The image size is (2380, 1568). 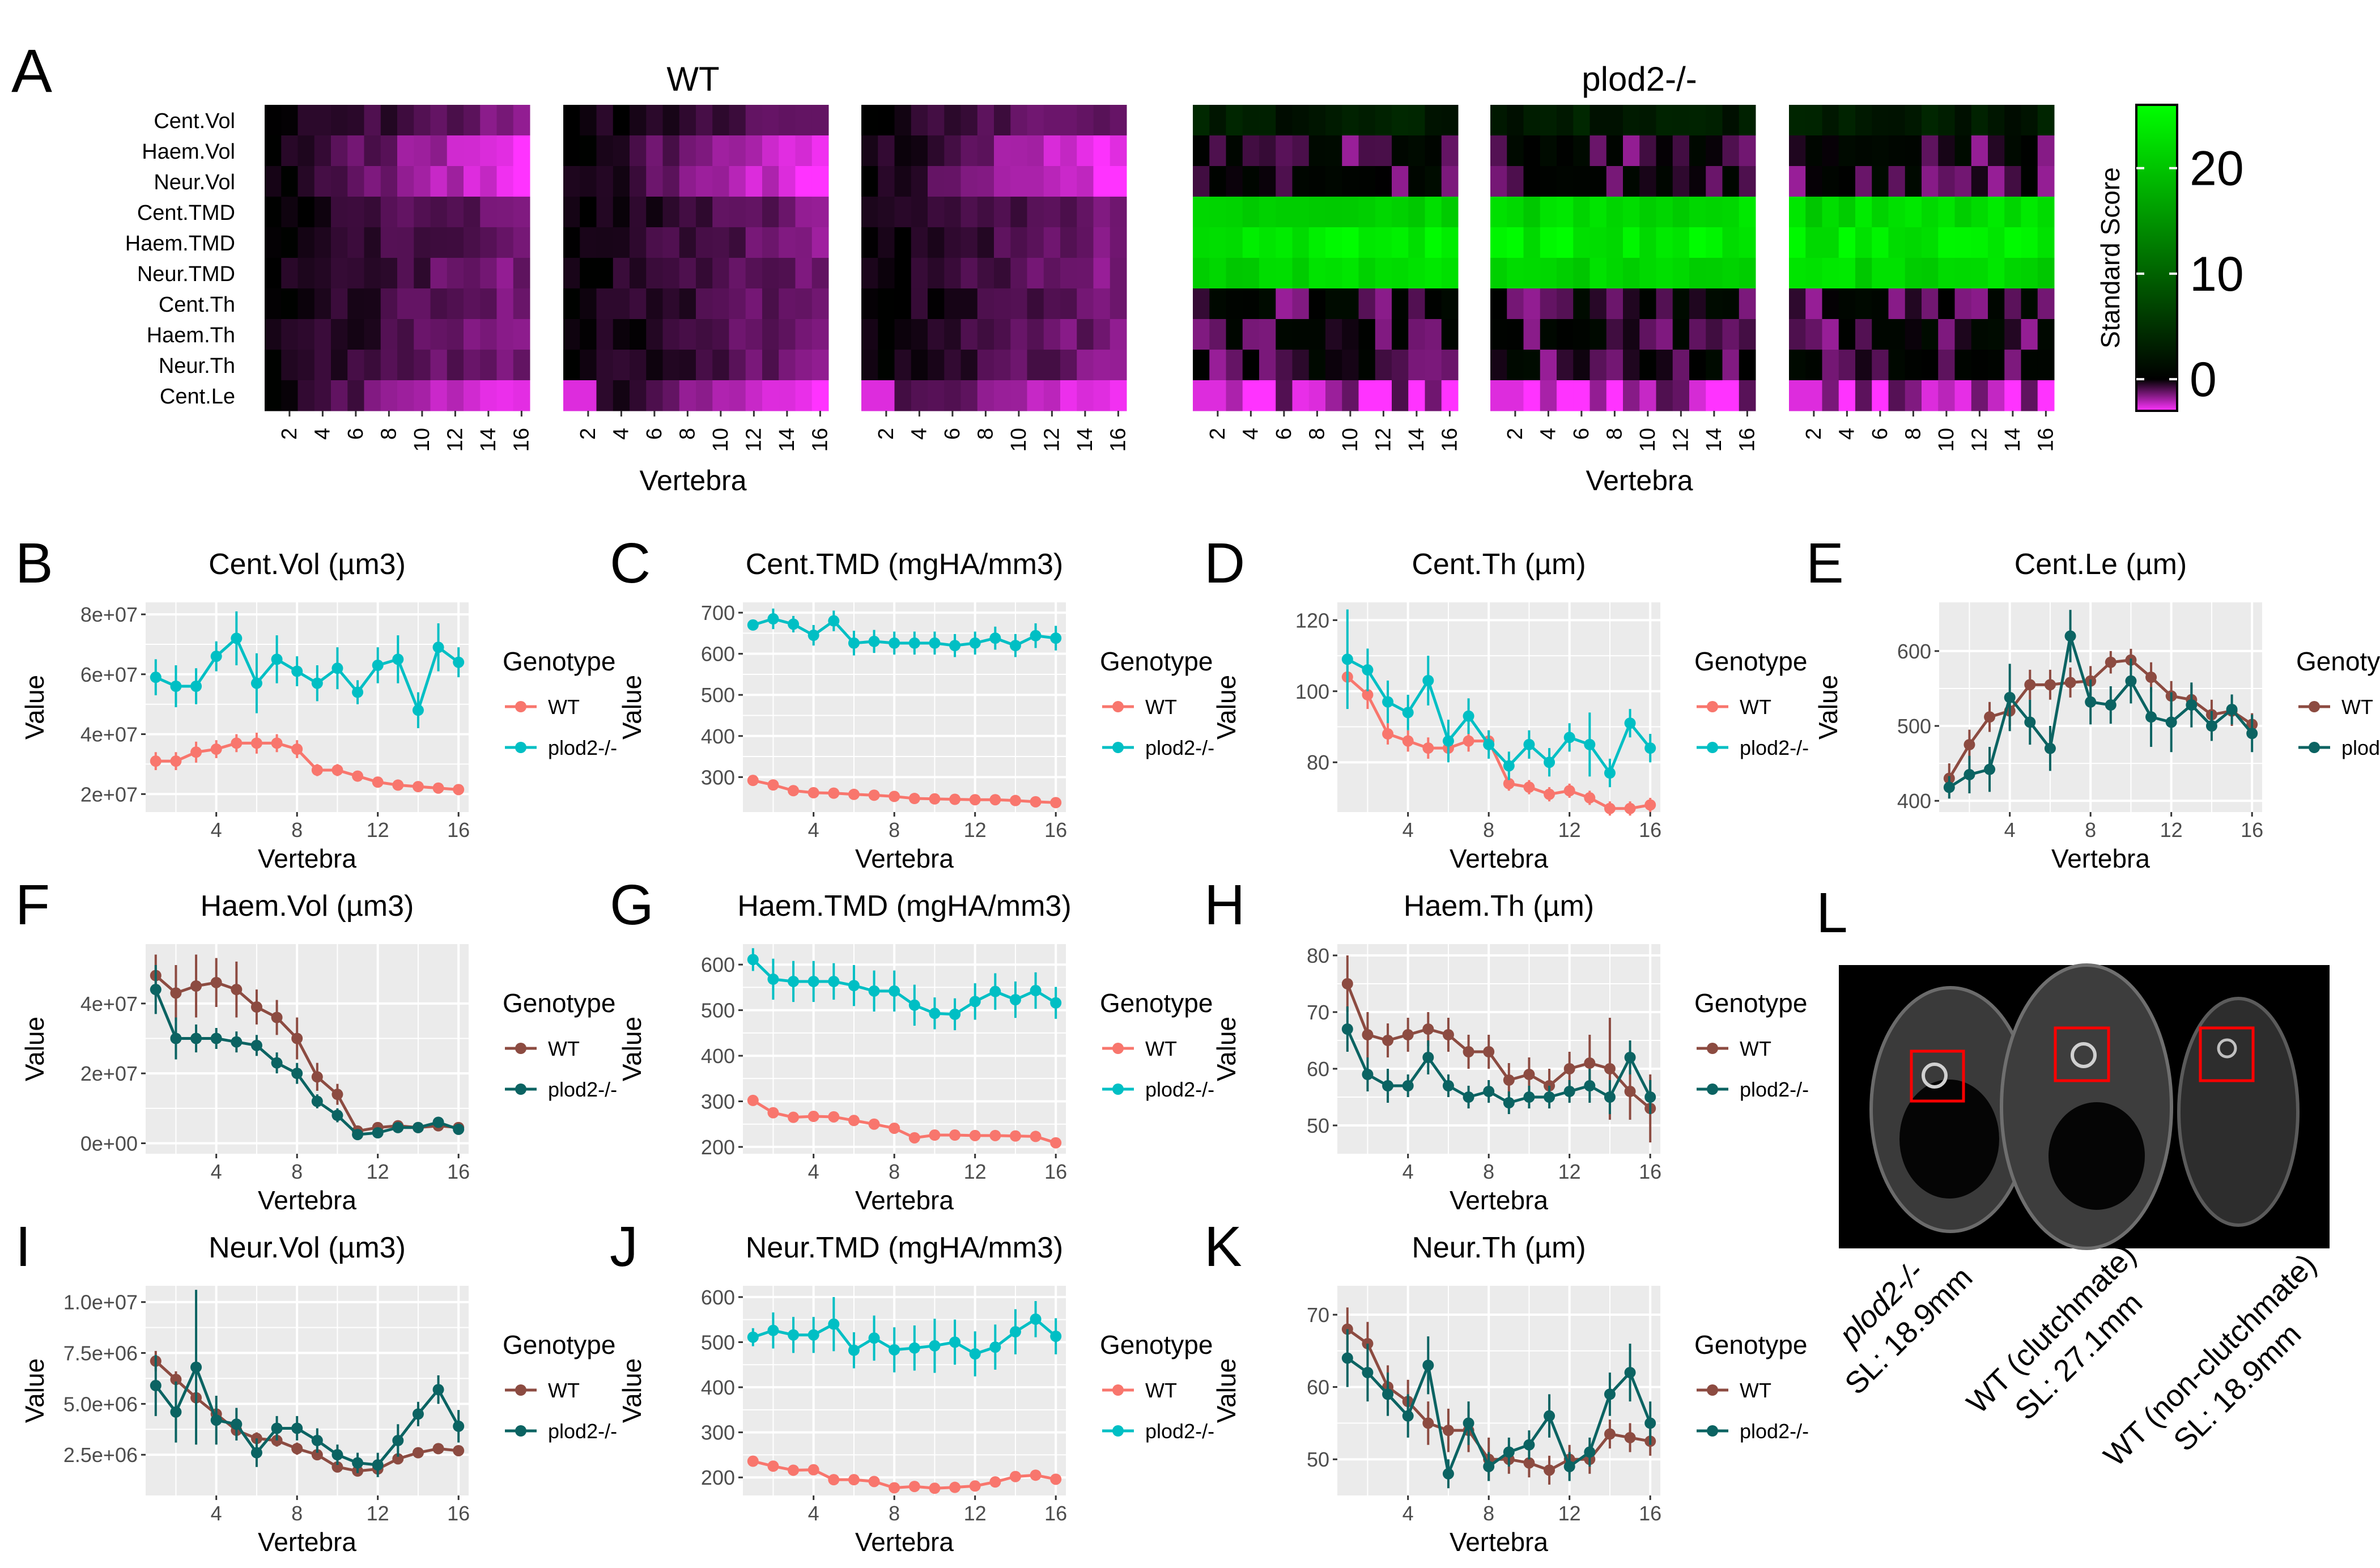 I want to click on heatmap-x-tick-label: 8, so click(x=687, y=434).